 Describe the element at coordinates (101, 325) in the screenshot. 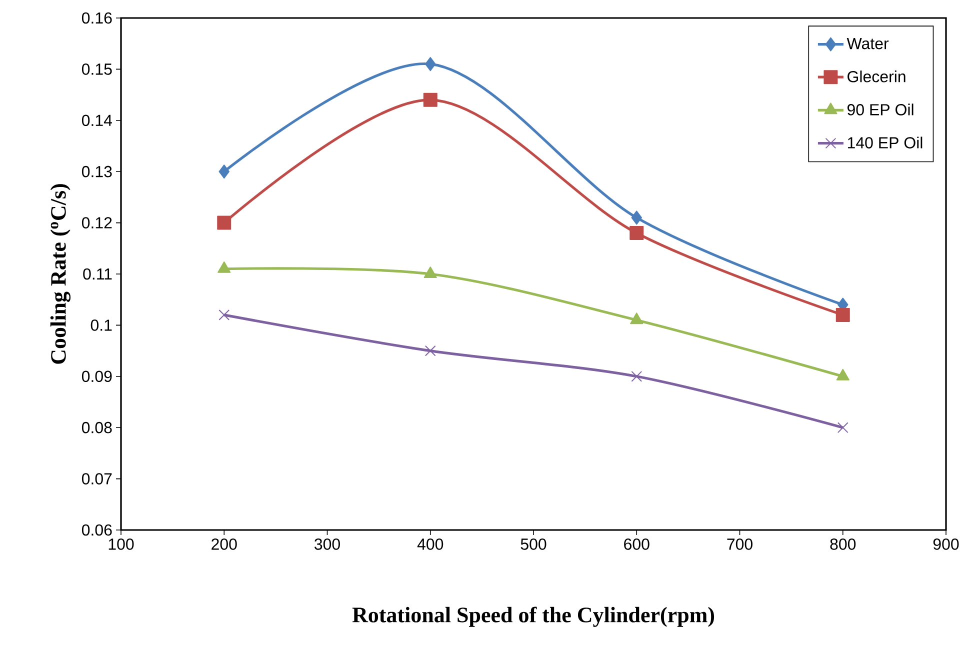

I see `y-tick-label: 0.1` at that location.